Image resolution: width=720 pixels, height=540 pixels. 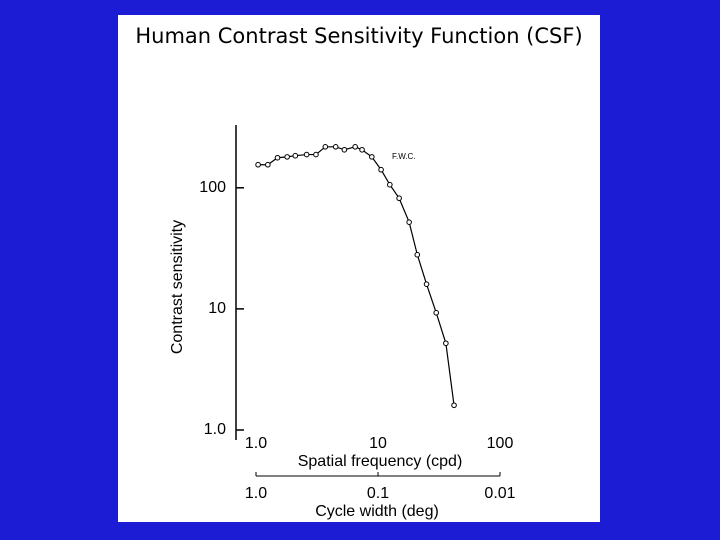 I want to click on y-tick-label: 10, so click(x=217, y=308).